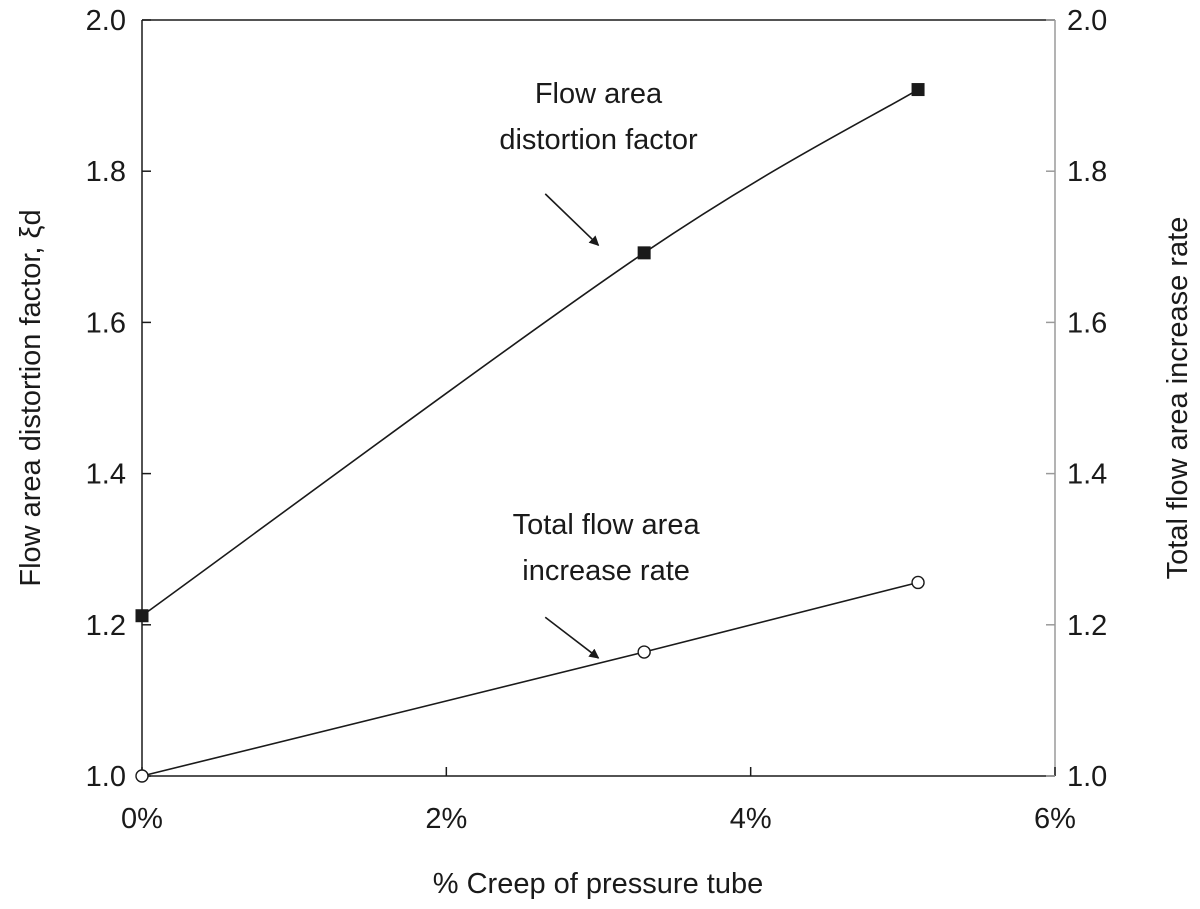 The image size is (1200, 909). I want to click on y-right-tick-label: 1.6, so click(1087, 323).